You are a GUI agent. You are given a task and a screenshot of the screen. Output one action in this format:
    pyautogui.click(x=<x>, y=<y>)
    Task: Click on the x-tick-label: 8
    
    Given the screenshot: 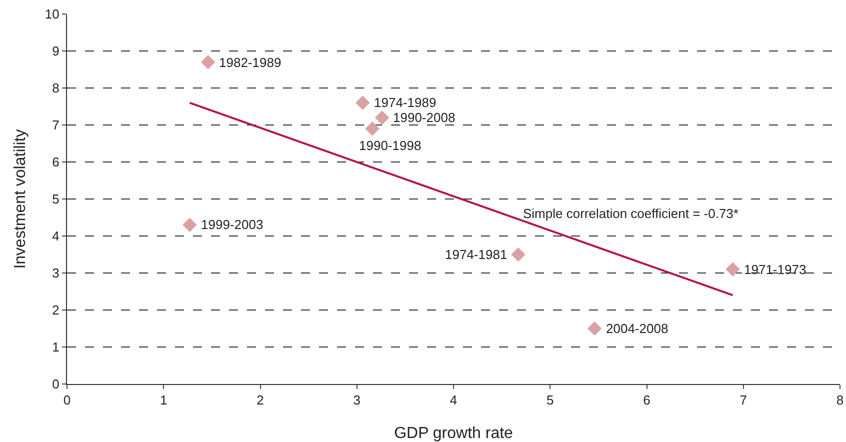 What is the action you would take?
    pyautogui.click(x=840, y=400)
    